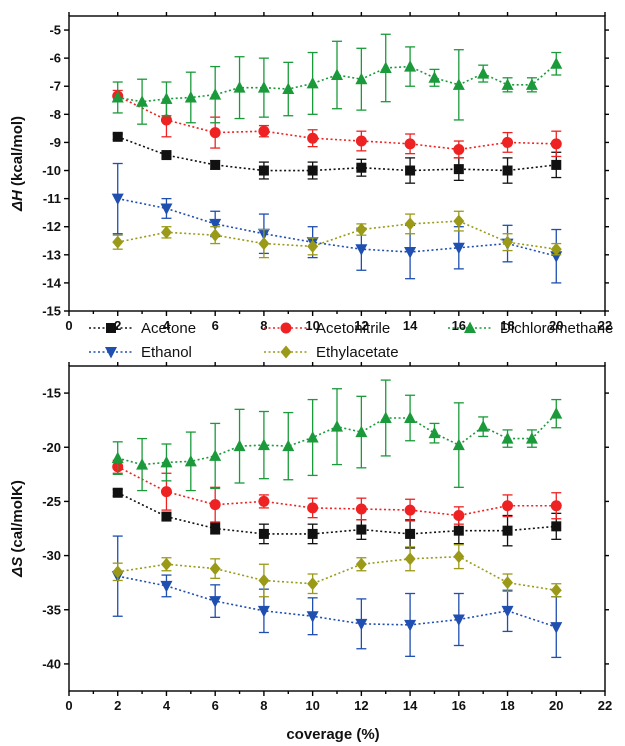 The image size is (625, 746). I want to click on x-tick-label: 12, so click(361, 325).